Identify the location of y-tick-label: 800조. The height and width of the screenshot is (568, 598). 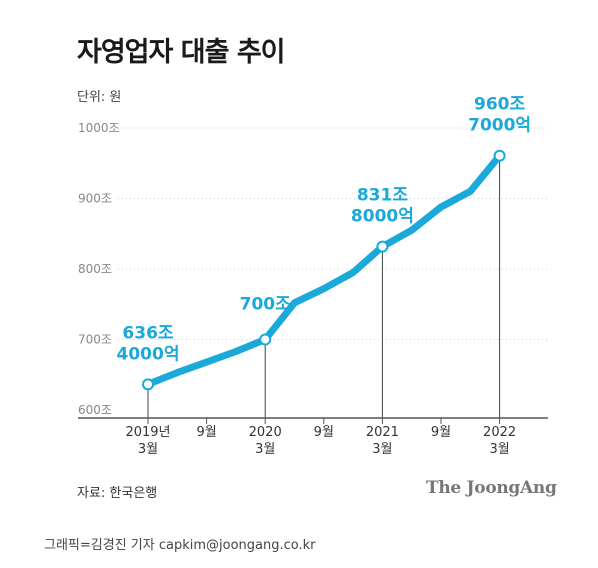
(95, 269).